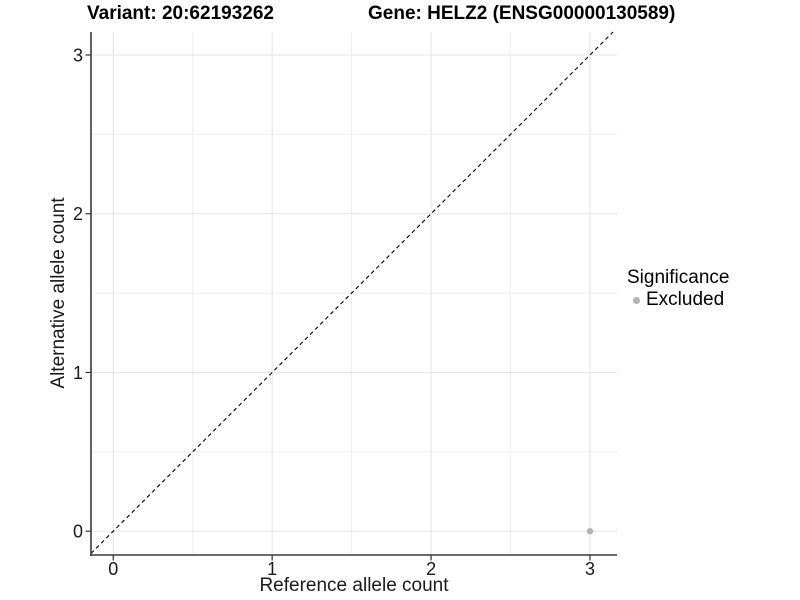  Describe the element at coordinates (272, 569) in the screenshot. I see `x-tick-label: 1` at that location.